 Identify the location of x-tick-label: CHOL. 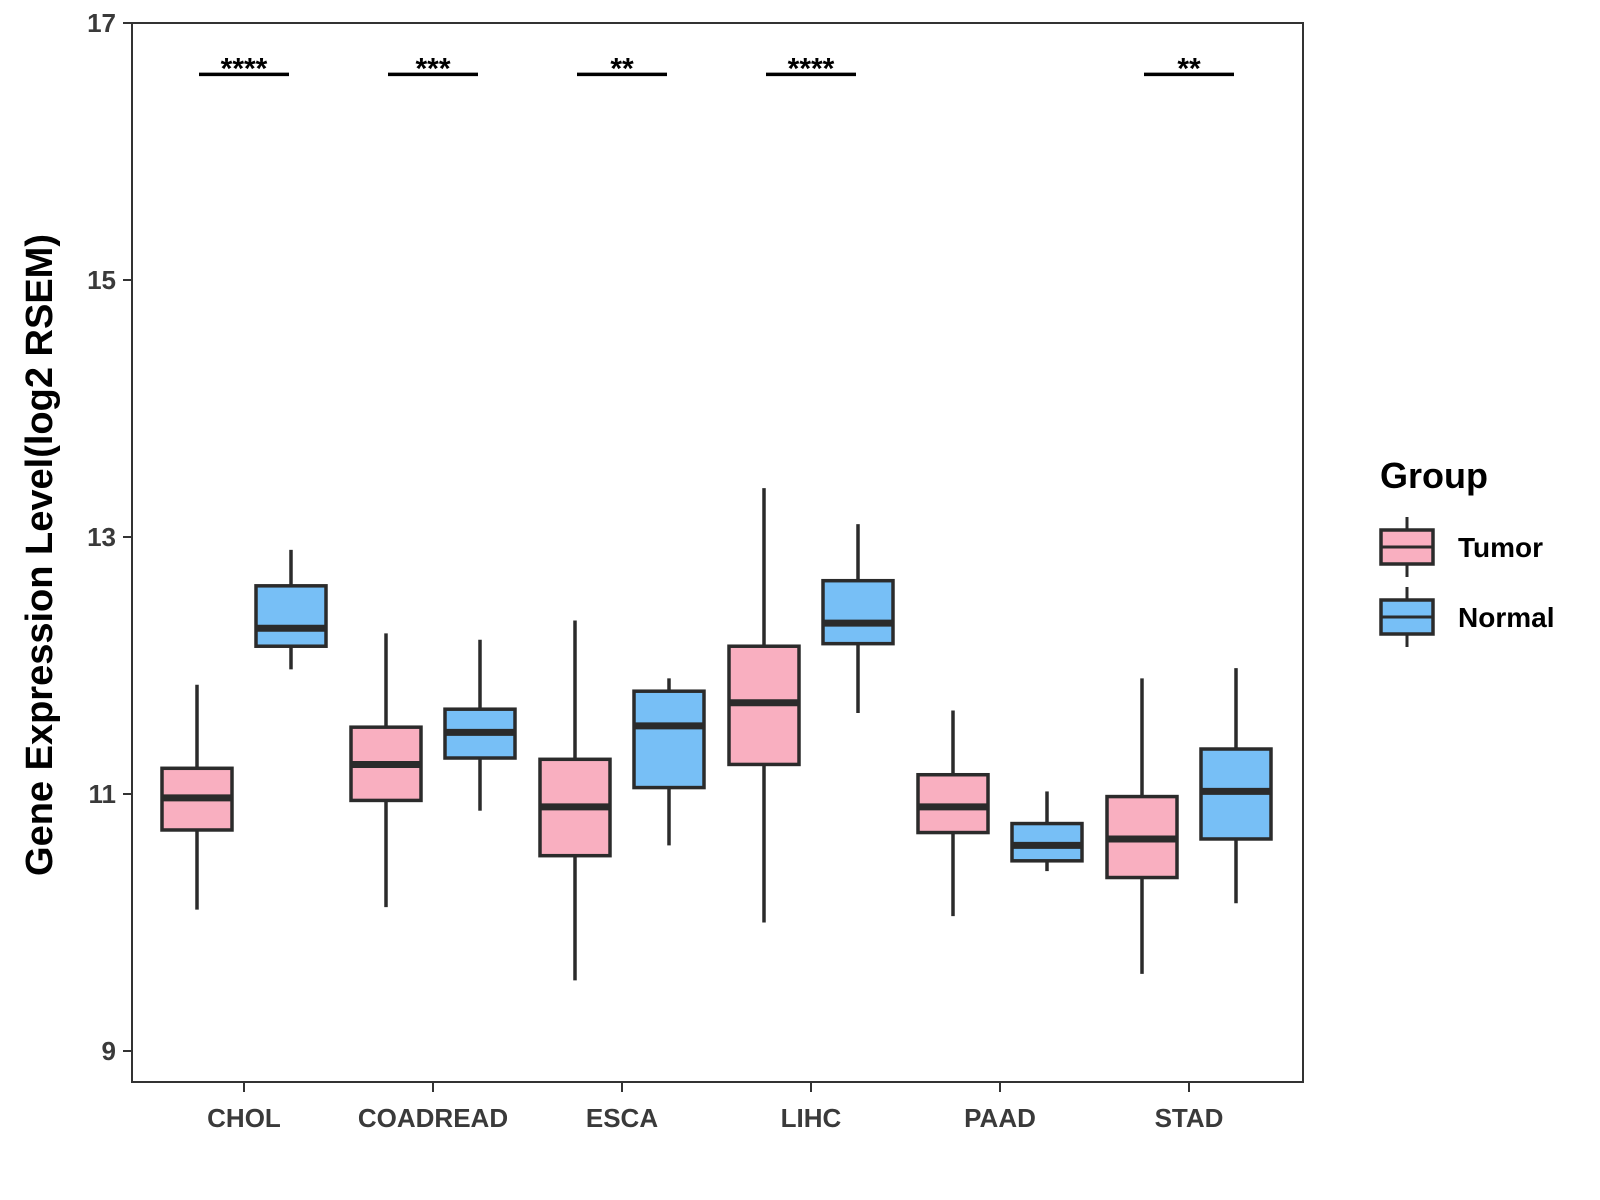
(244, 1118).